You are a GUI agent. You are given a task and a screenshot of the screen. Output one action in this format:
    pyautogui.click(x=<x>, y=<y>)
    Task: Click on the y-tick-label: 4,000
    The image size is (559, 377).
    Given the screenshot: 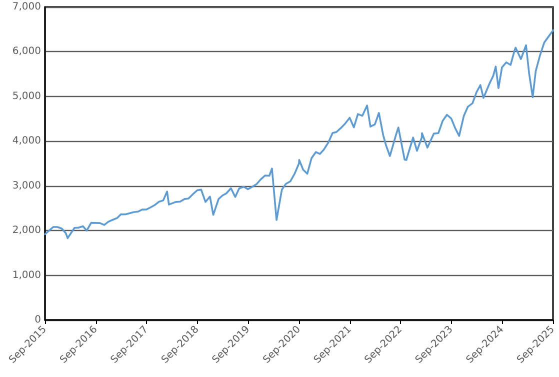 What is the action you would take?
    pyautogui.click(x=26, y=141)
    